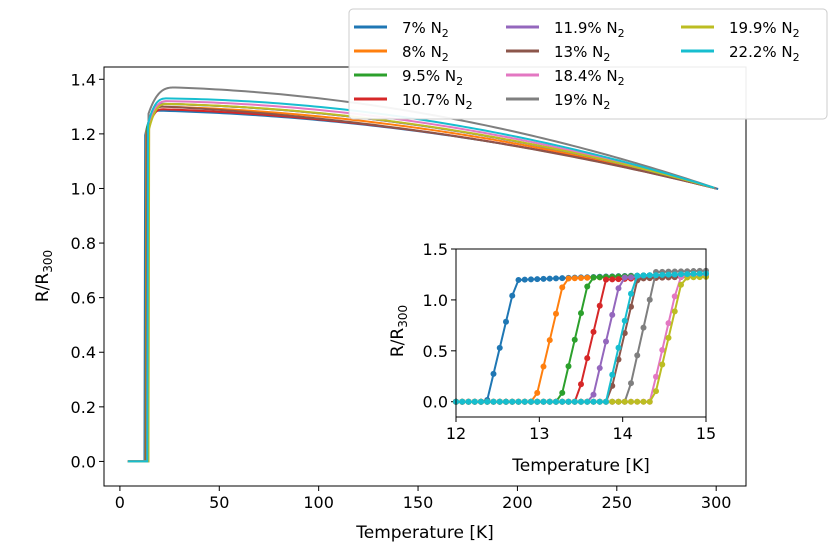  I want to click on inset-y-axis-label: R/R300, so click(399, 331).